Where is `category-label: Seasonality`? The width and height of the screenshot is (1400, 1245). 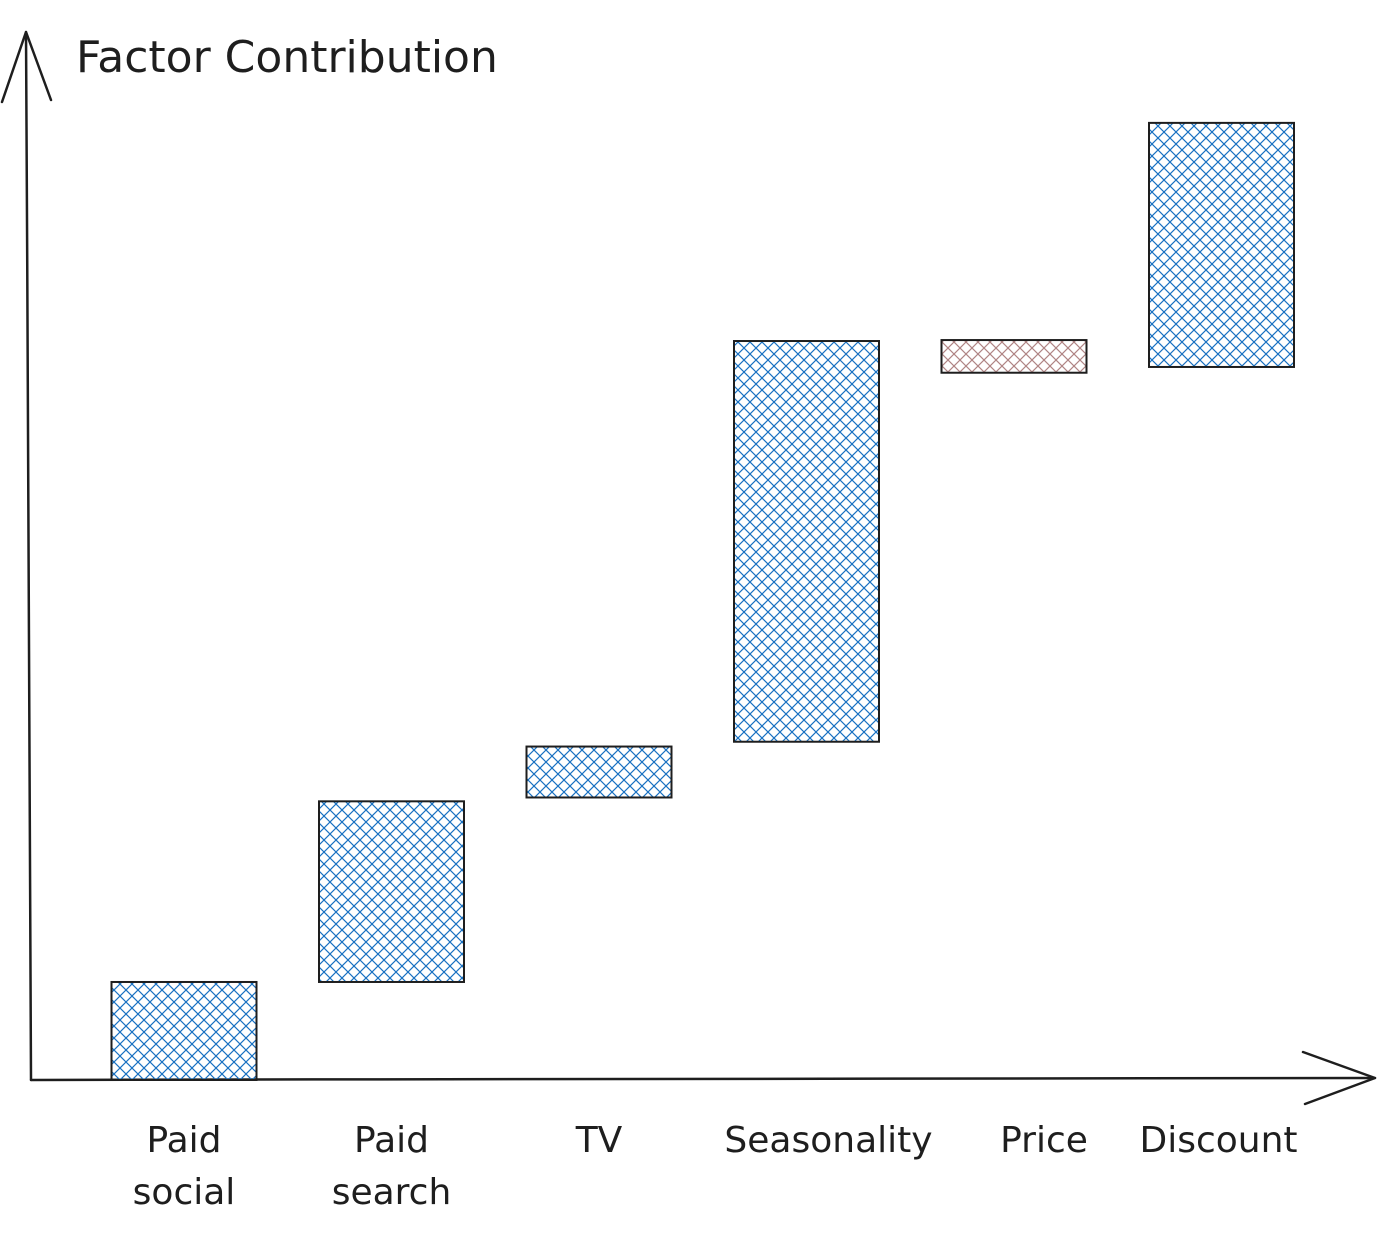 category-label: Seasonality is located at coordinates (828, 1140).